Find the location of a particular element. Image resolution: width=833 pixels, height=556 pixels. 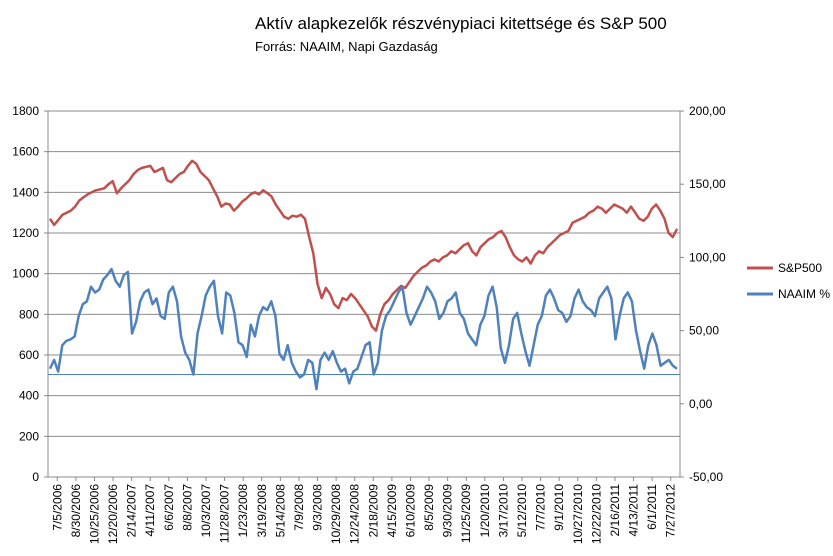

x-tick-label: 6/6/2007 is located at coordinates (169, 507).